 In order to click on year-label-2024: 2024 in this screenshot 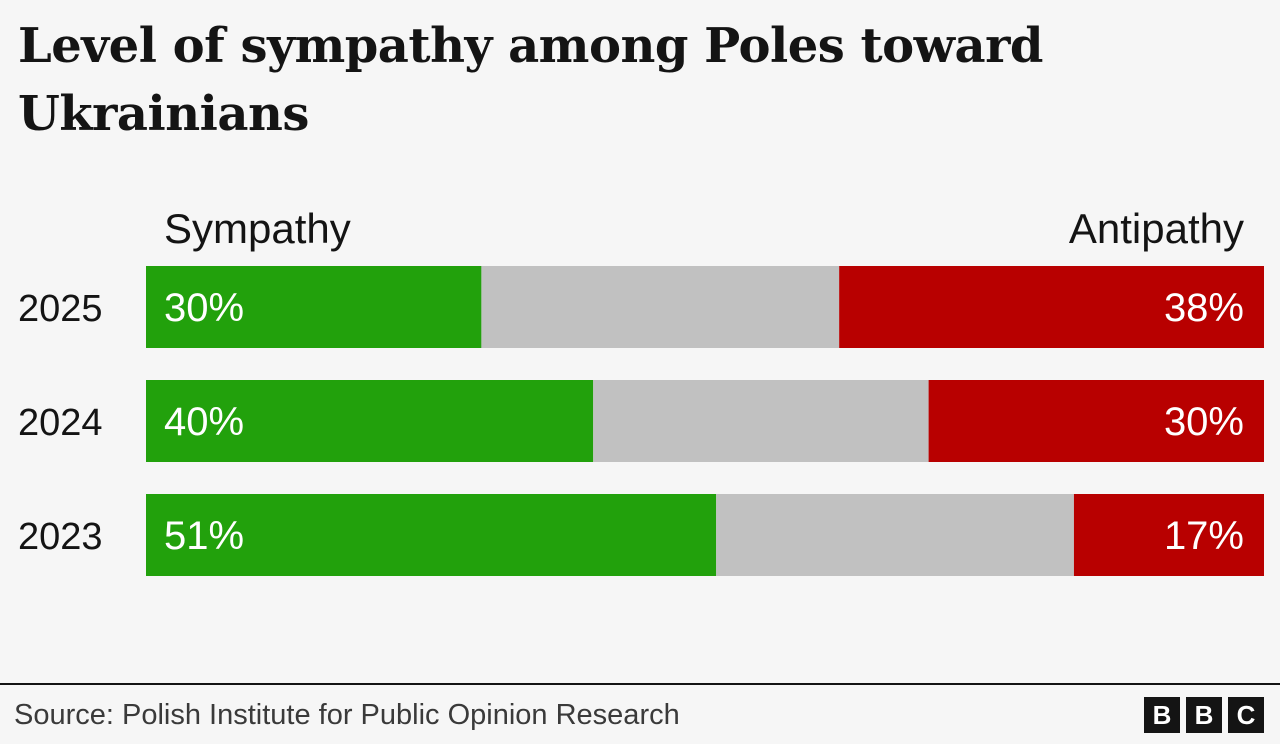, I will do `click(60, 423)`.